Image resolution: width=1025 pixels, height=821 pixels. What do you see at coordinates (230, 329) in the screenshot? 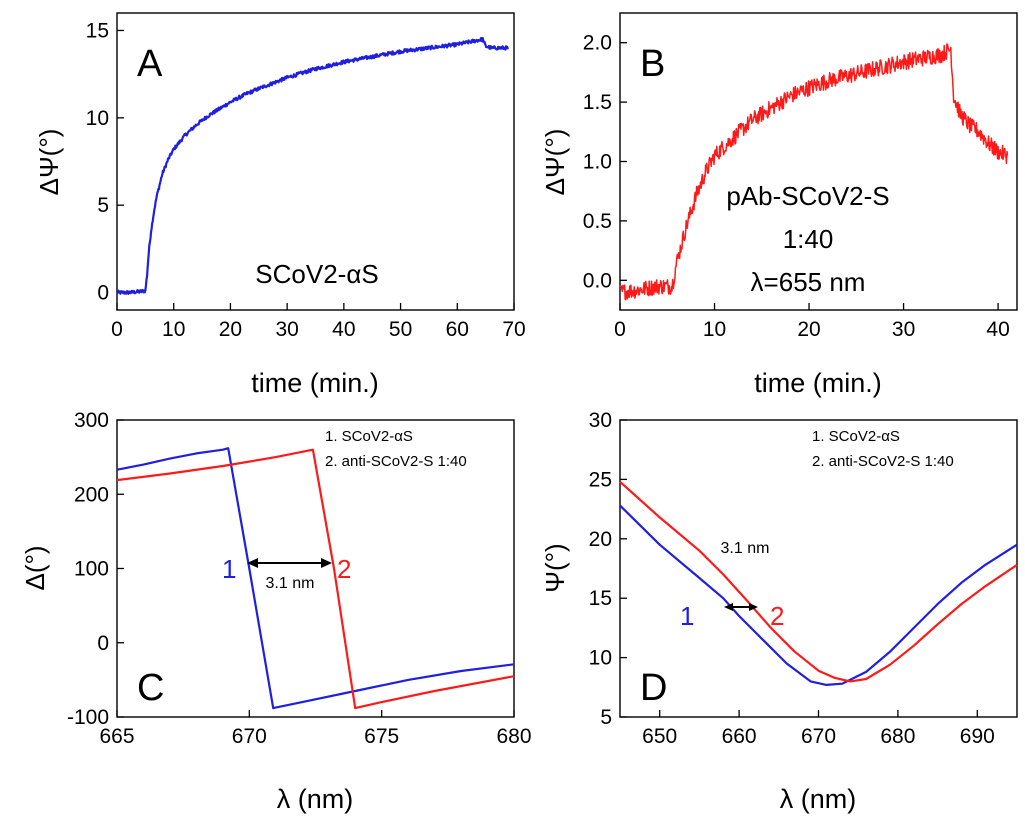
I see `panel-a-x-tick-label-2: 20` at bounding box center [230, 329].